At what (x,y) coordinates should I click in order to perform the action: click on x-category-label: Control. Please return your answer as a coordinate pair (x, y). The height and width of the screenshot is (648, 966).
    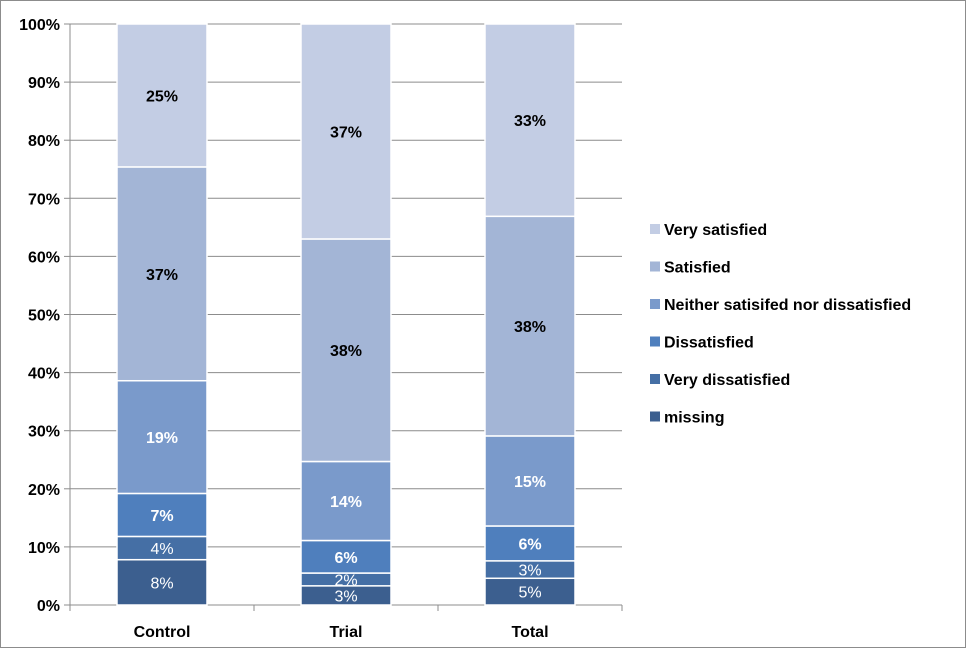
    Looking at the image, I should click on (162, 632).